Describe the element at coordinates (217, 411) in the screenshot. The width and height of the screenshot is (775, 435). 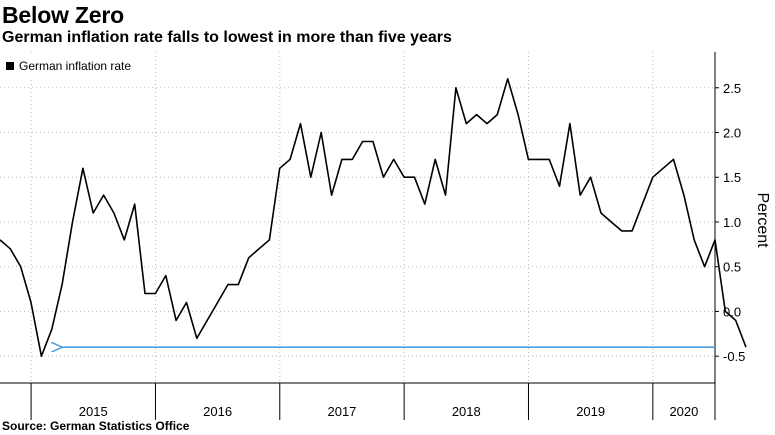
I see `x-tick-label: 2016` at that location.